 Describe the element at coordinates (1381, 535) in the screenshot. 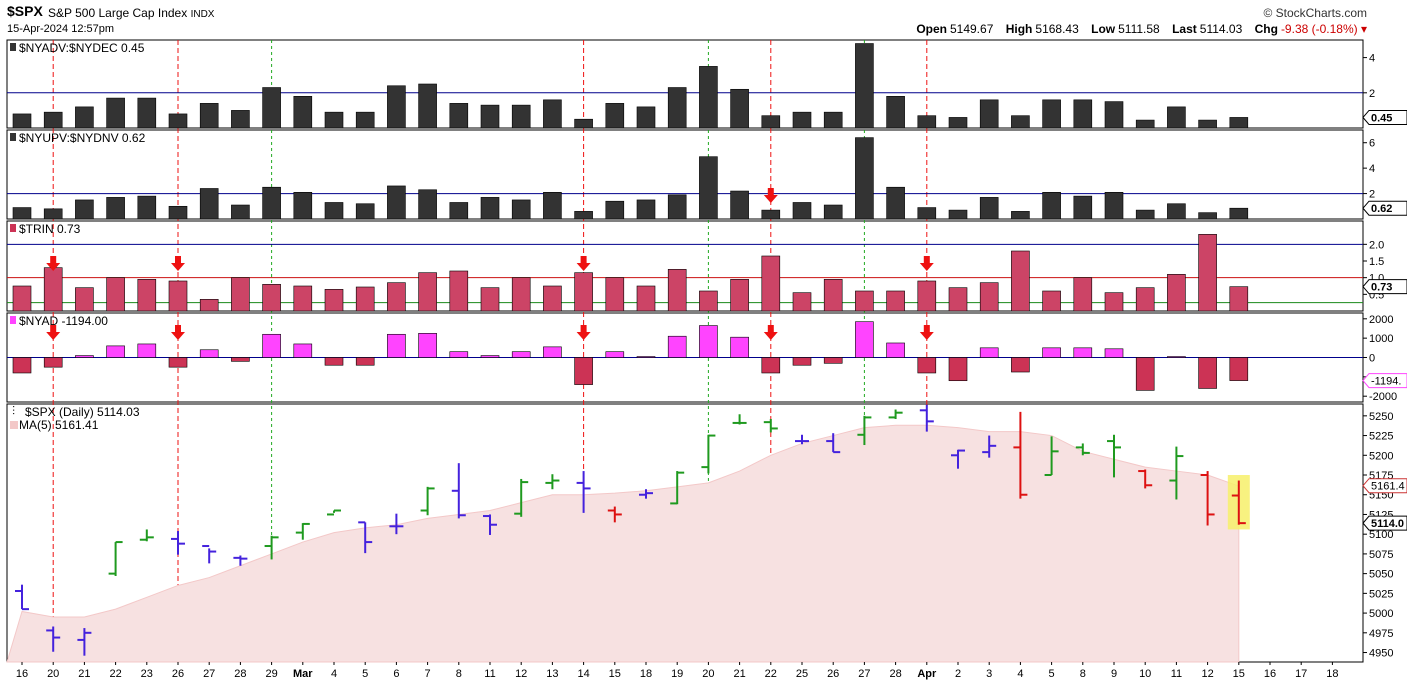

I see `y-tick-label: 5100` at that location.